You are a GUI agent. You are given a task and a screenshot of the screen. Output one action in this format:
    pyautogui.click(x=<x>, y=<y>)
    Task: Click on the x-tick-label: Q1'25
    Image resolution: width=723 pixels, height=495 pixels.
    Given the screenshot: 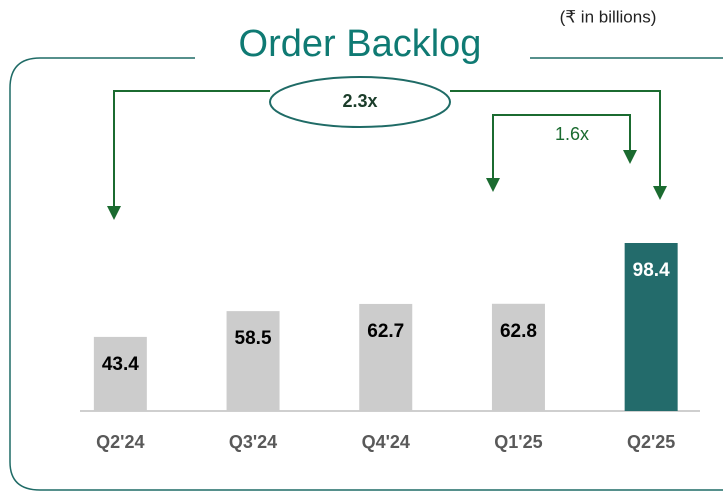 What is the action you would take?
    pyautogui.click(x=518, y=442)
    